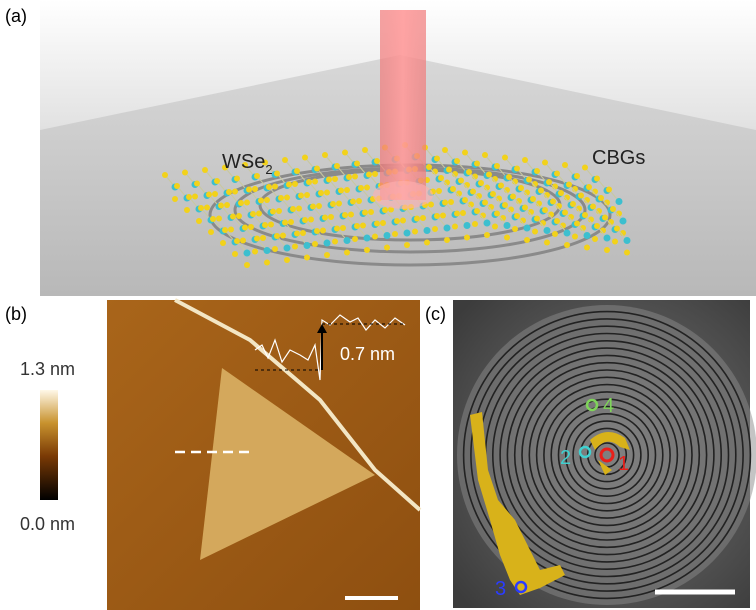 This screenshot has height=610, width=756. What do you see at coordinates (47, 524) in the screenshot?
I see `colorbar-min: 0.0 nm` at bounding box center [47, 524].